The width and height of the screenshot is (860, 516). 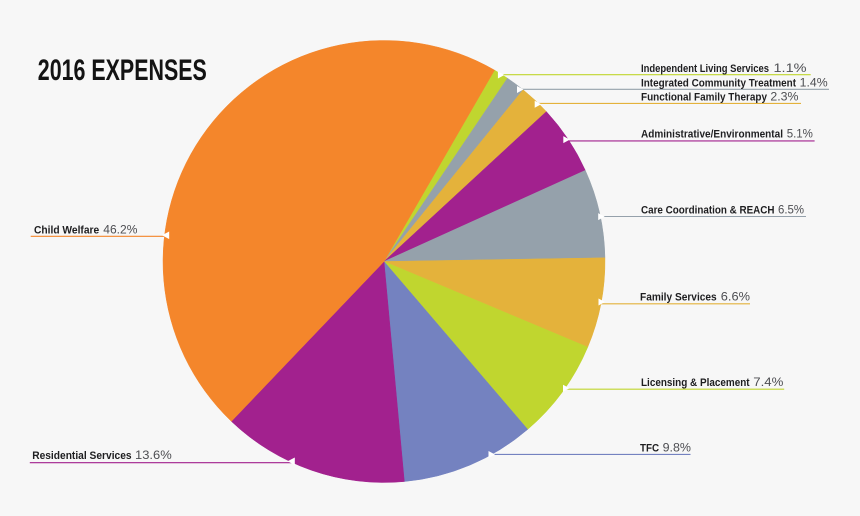 What do you see at coordinates (122, 70) in the screenshot?
I see `svg-text: 2016 EXPENSES` at bounding box center [122, 70].